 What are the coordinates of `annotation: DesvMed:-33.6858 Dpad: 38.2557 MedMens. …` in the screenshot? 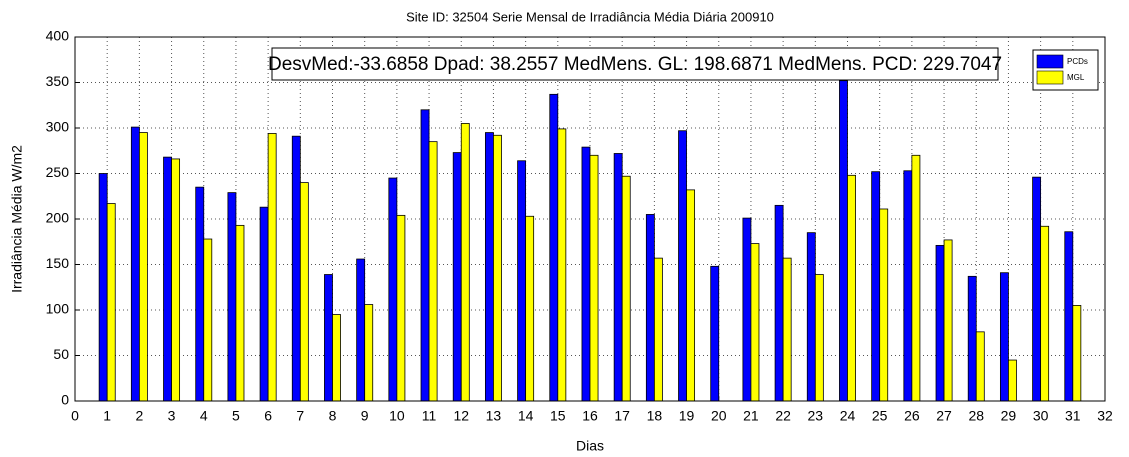 It's located at (635, 64).